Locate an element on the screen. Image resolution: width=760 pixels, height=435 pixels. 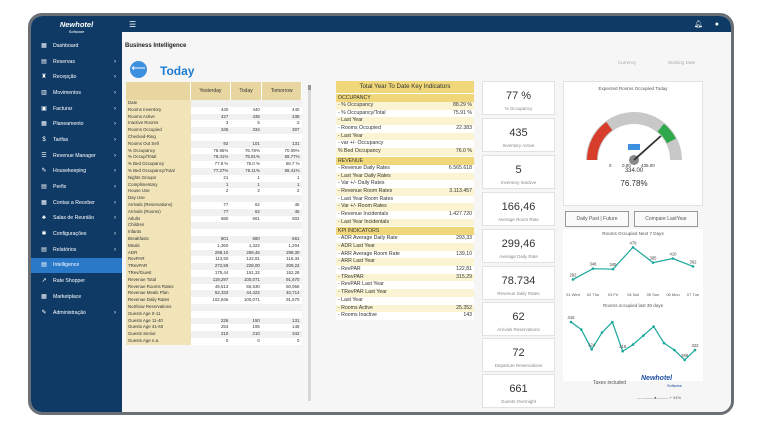
sidebar-item: ▦ Marketplace is located at coordinates (76, 297).